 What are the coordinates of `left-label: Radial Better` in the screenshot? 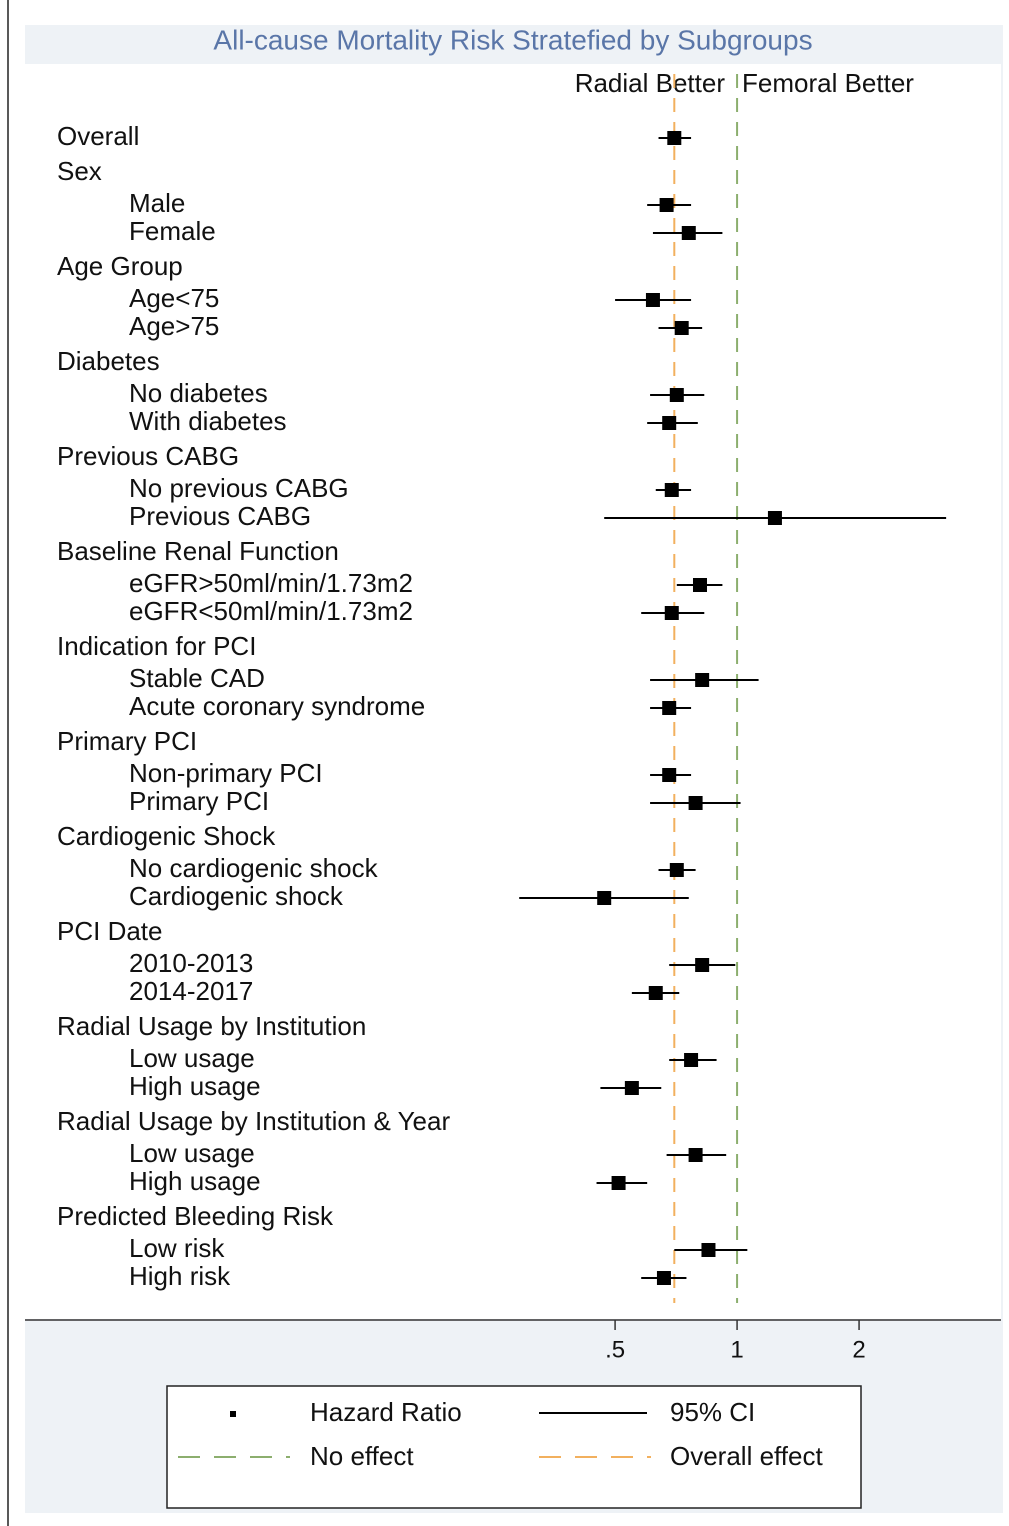 It's located at (650, 83).